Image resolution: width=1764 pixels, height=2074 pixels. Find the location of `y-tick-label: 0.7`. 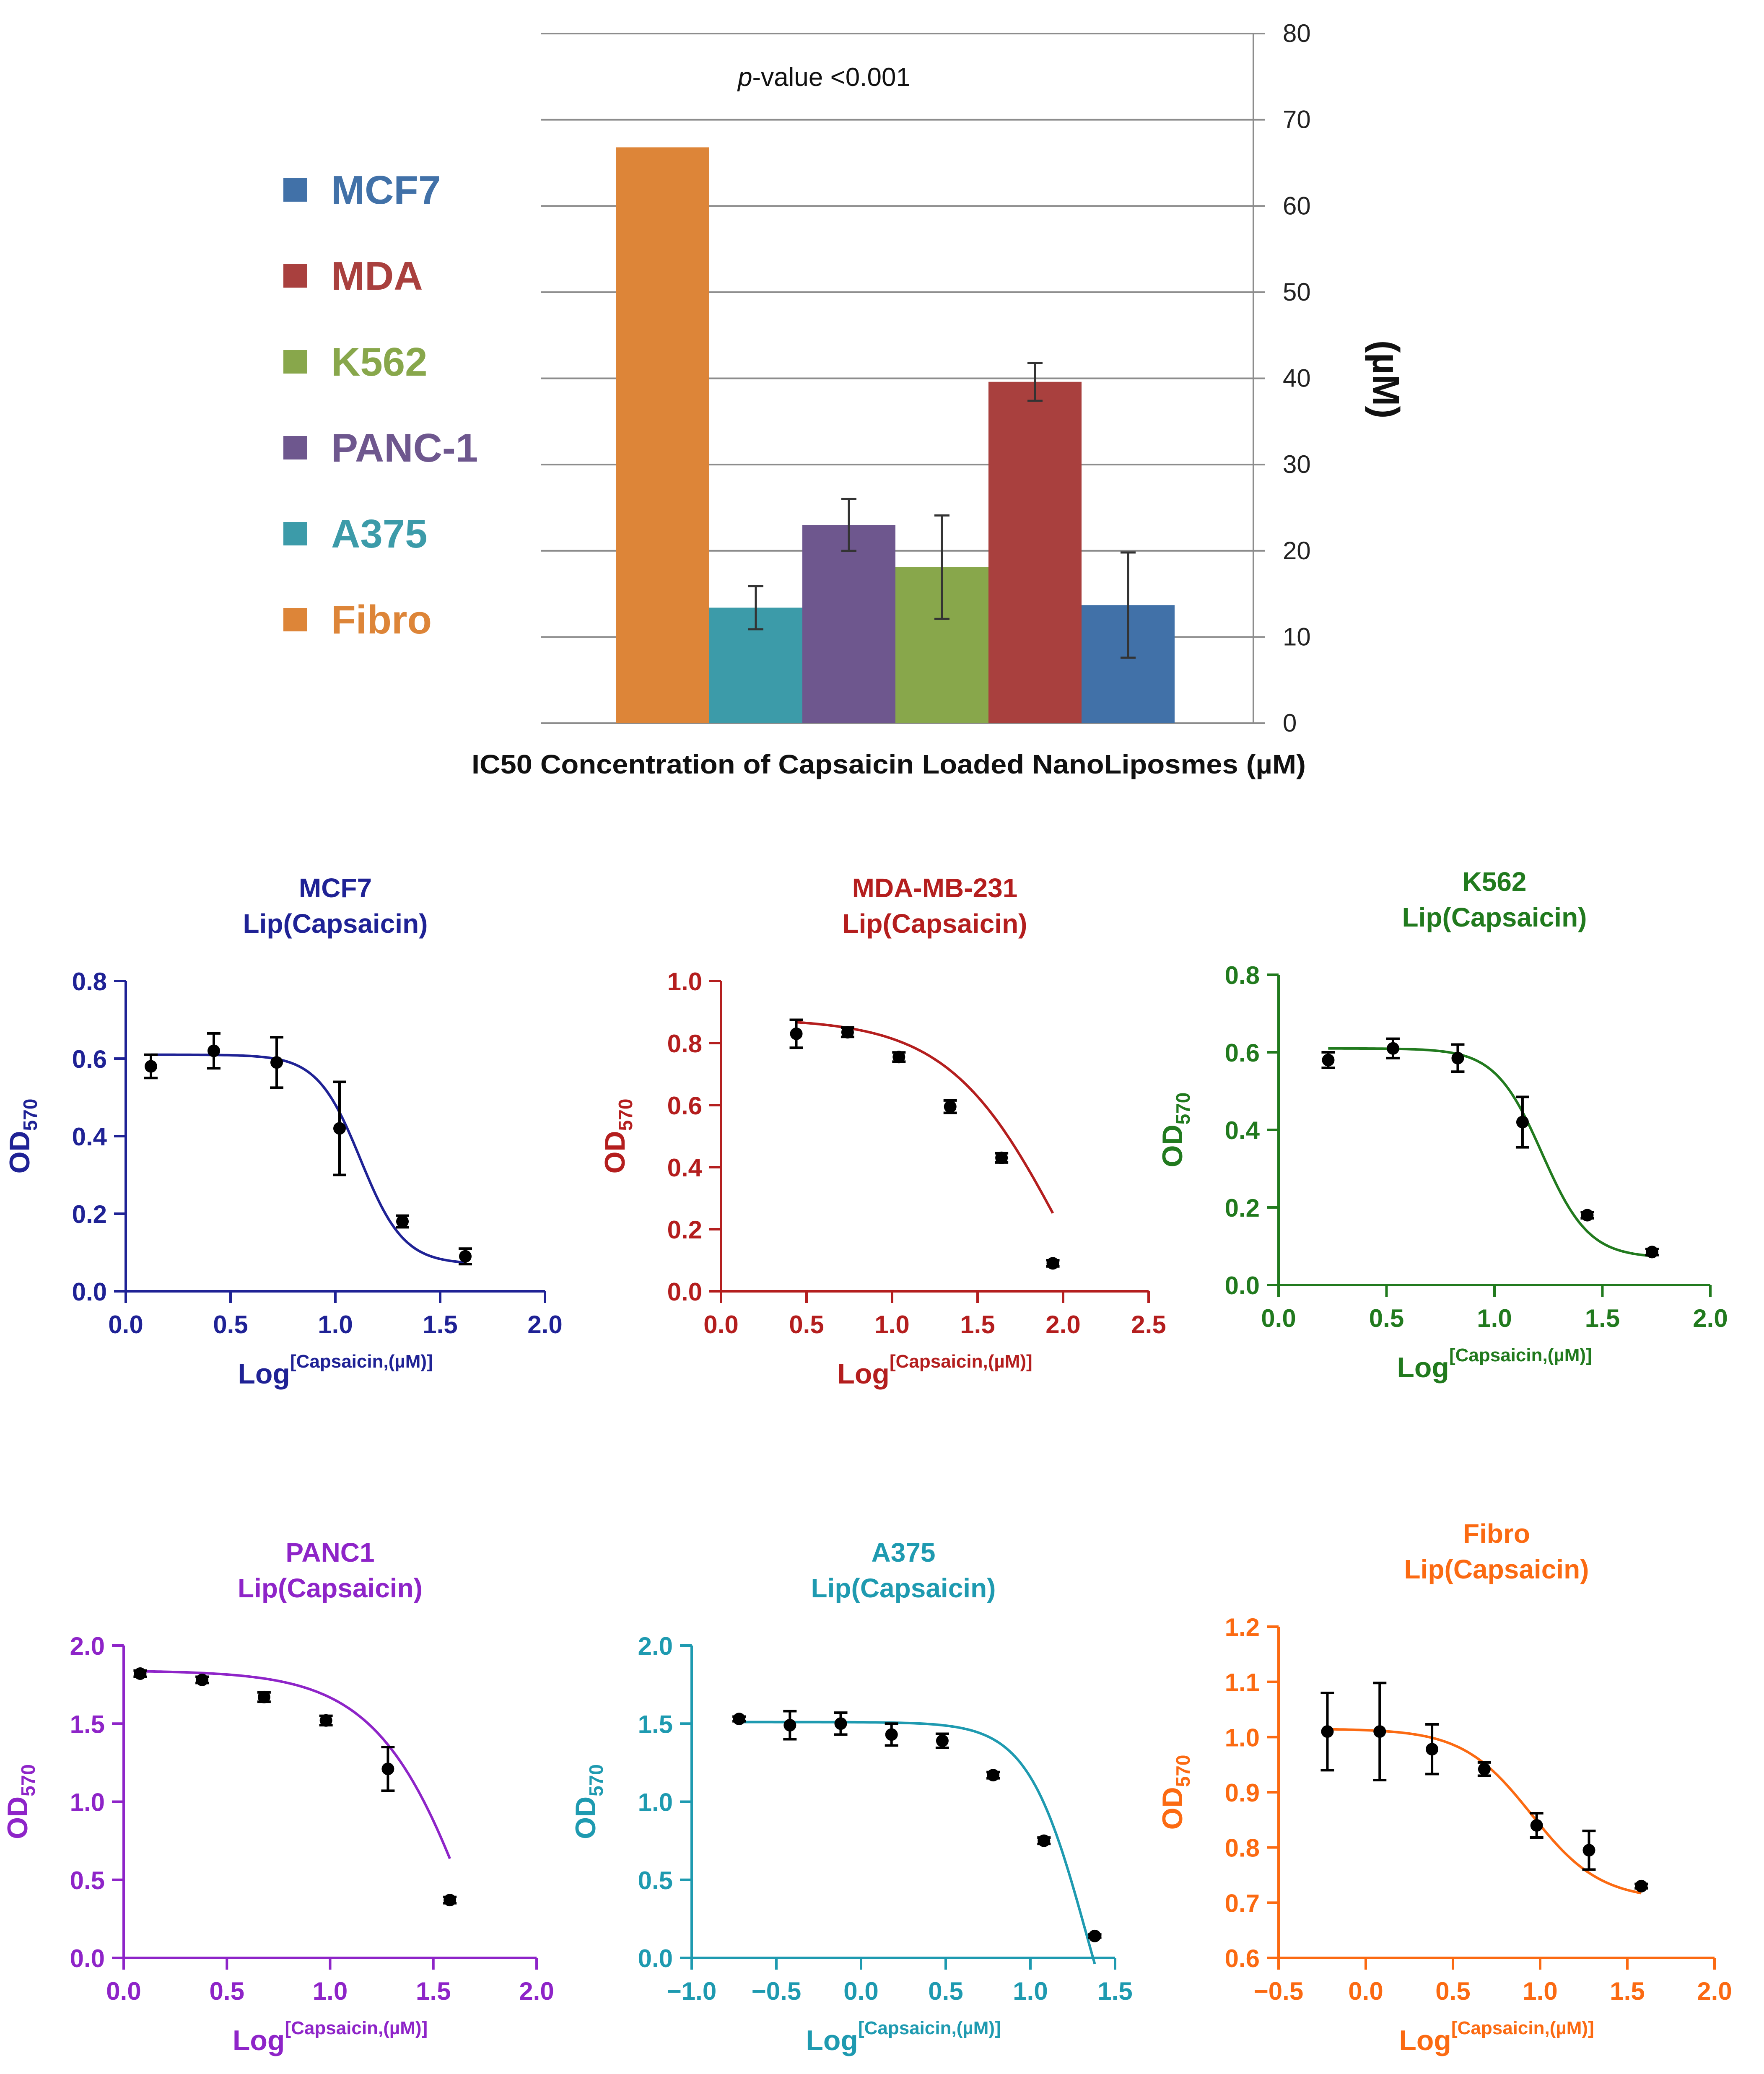

y-tick-label: 0.7 is located at coordinates (1242, 1903).